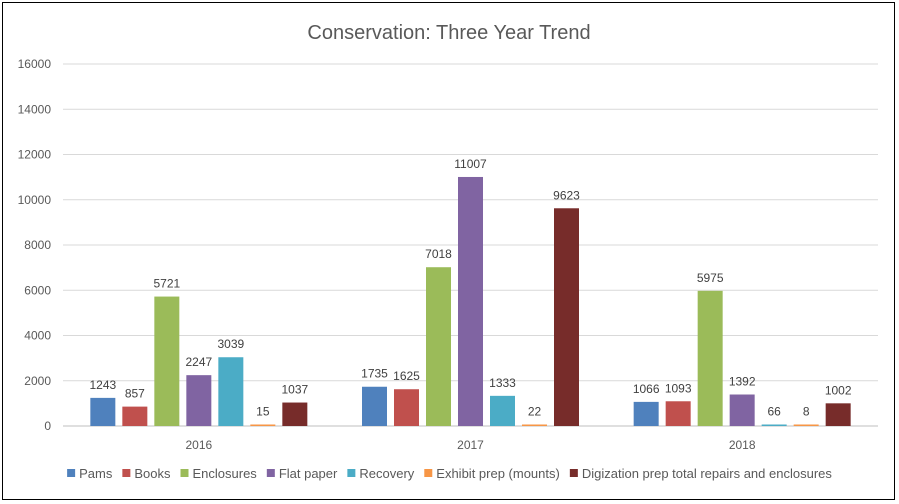 The width and height of the screenshot is (899, 504). I want to click on data-label: 2247, so click(198, 362).